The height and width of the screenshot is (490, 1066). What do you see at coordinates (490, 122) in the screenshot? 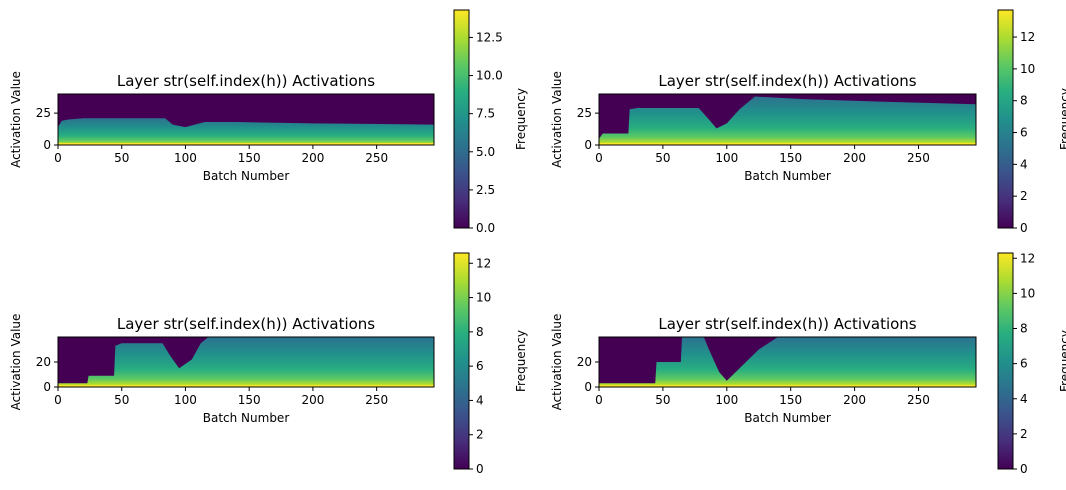
I see `colorbar: 0.0 2.5 5.0 7.5 10.0 12.5 Frequency` at bounding box center [490, 122].